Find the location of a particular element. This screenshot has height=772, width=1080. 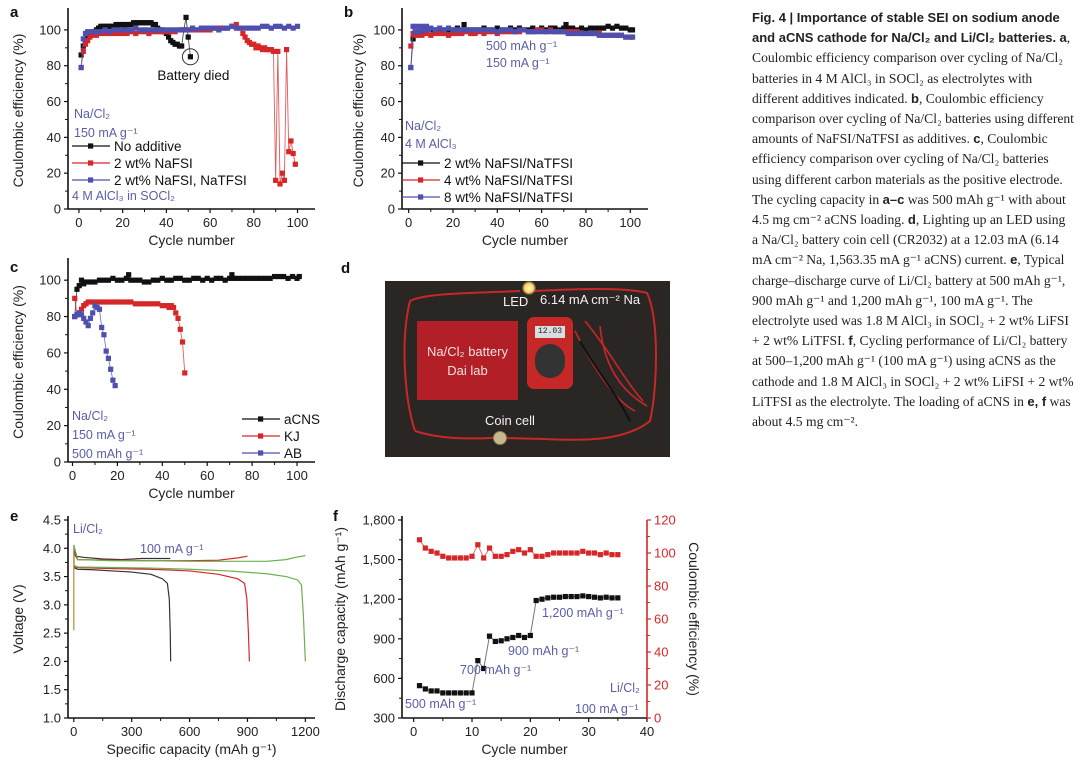

caption-panel-ref: e is located at coordinates (1014, 260).